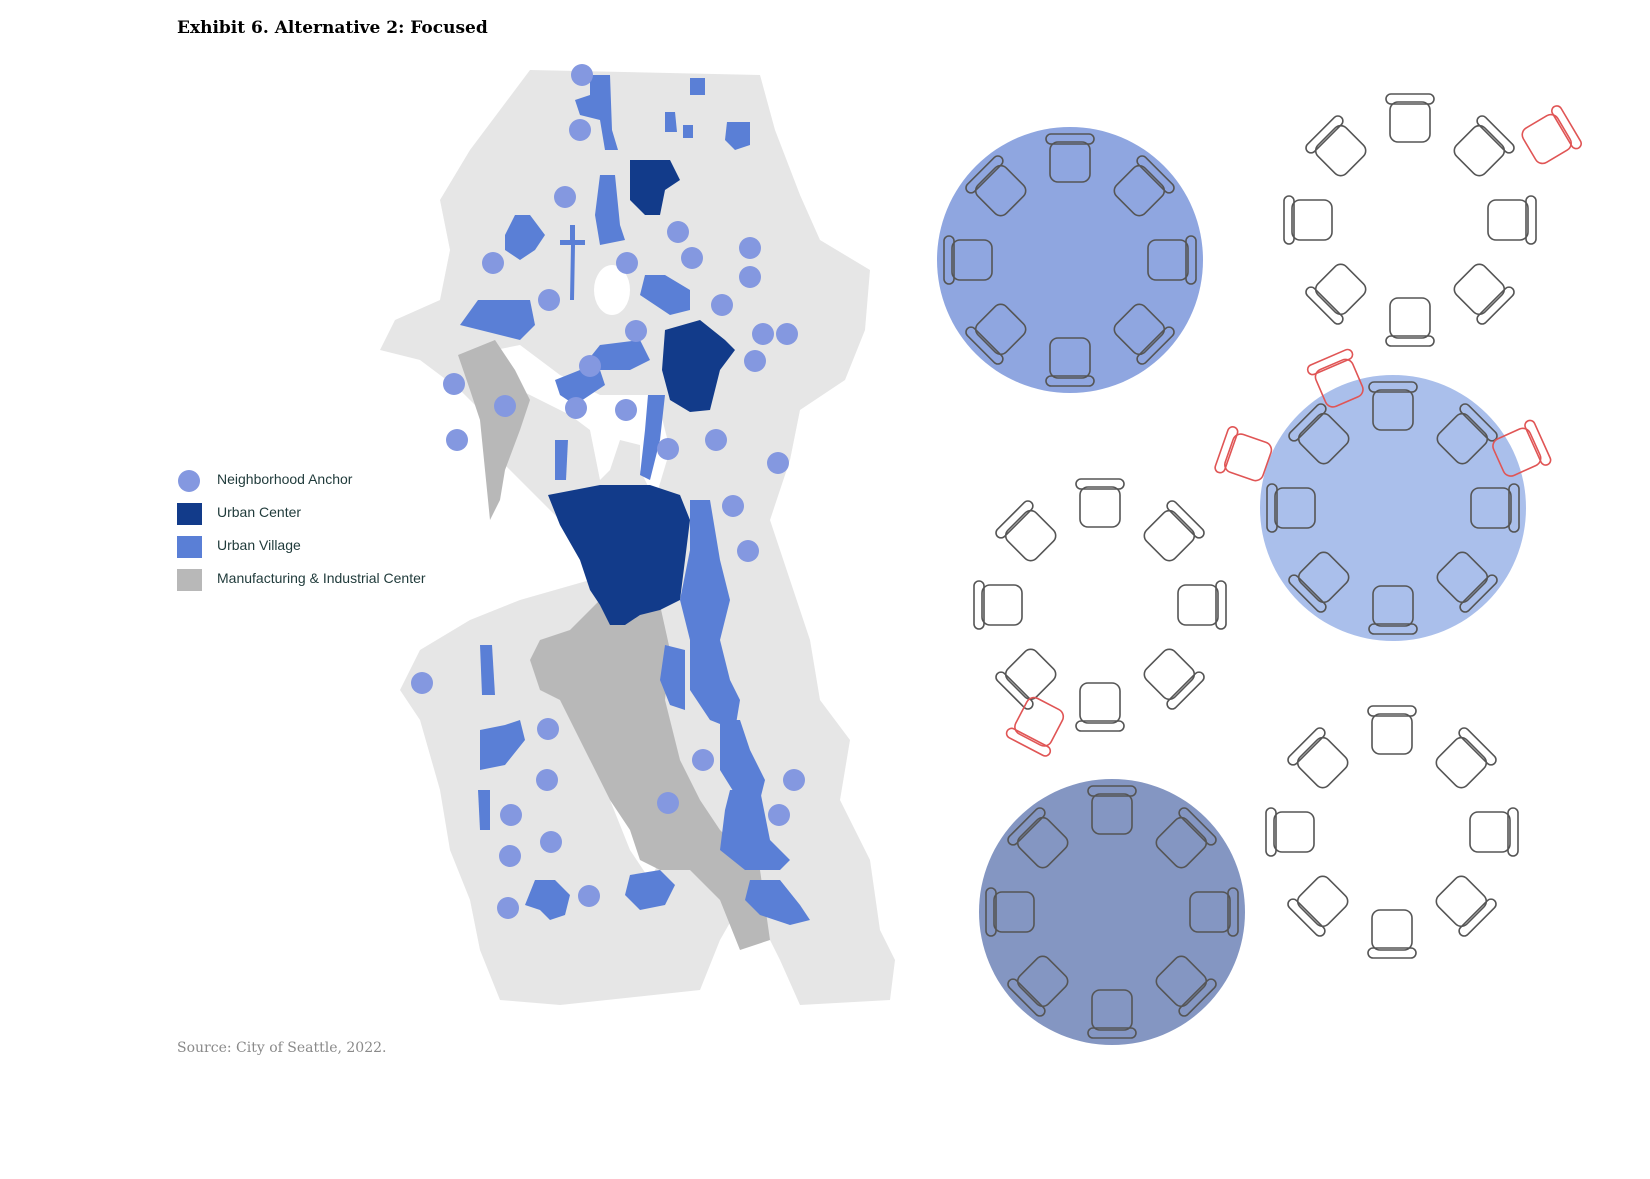  I want to click on legend-label: Urban Center, so click(259, 512).